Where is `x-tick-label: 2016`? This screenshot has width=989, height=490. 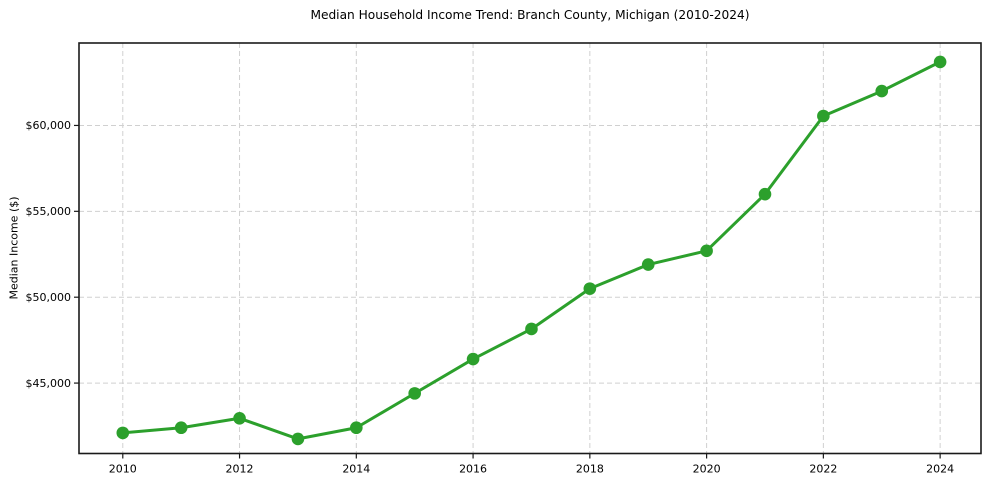
x-tick-label: 2016 is located at coordinates (473, 469).